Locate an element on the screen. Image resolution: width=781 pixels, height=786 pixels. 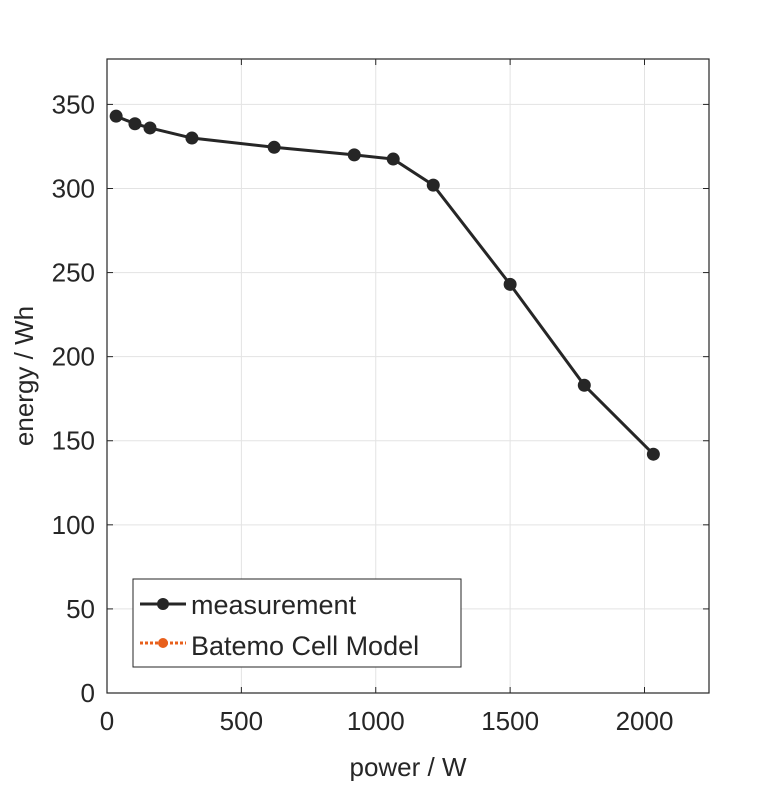
legend-box is located at coordinates (297, 623).